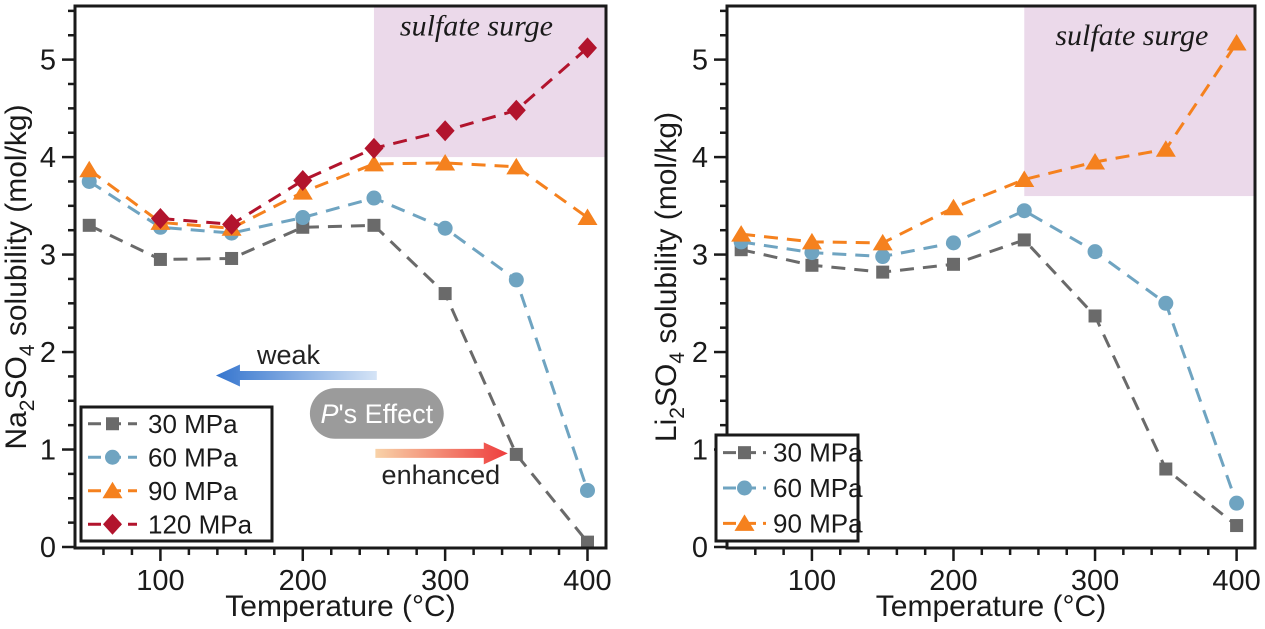 This screenshot has width=1265, height=629. Describe the element at coordinates (441, 475) in the screenshot. I see `enhanced-label: enhanced` at that location.